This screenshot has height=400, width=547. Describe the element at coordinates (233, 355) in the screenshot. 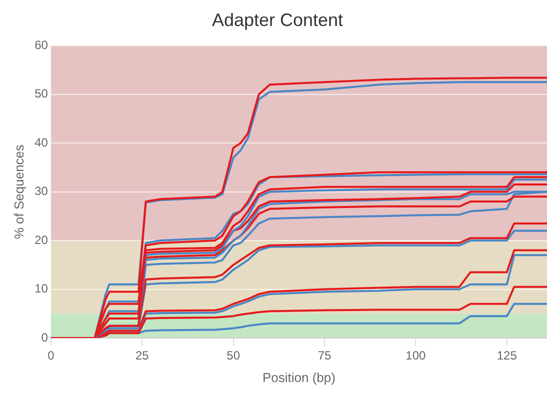

I see `x-tick-label: 50` at that location.